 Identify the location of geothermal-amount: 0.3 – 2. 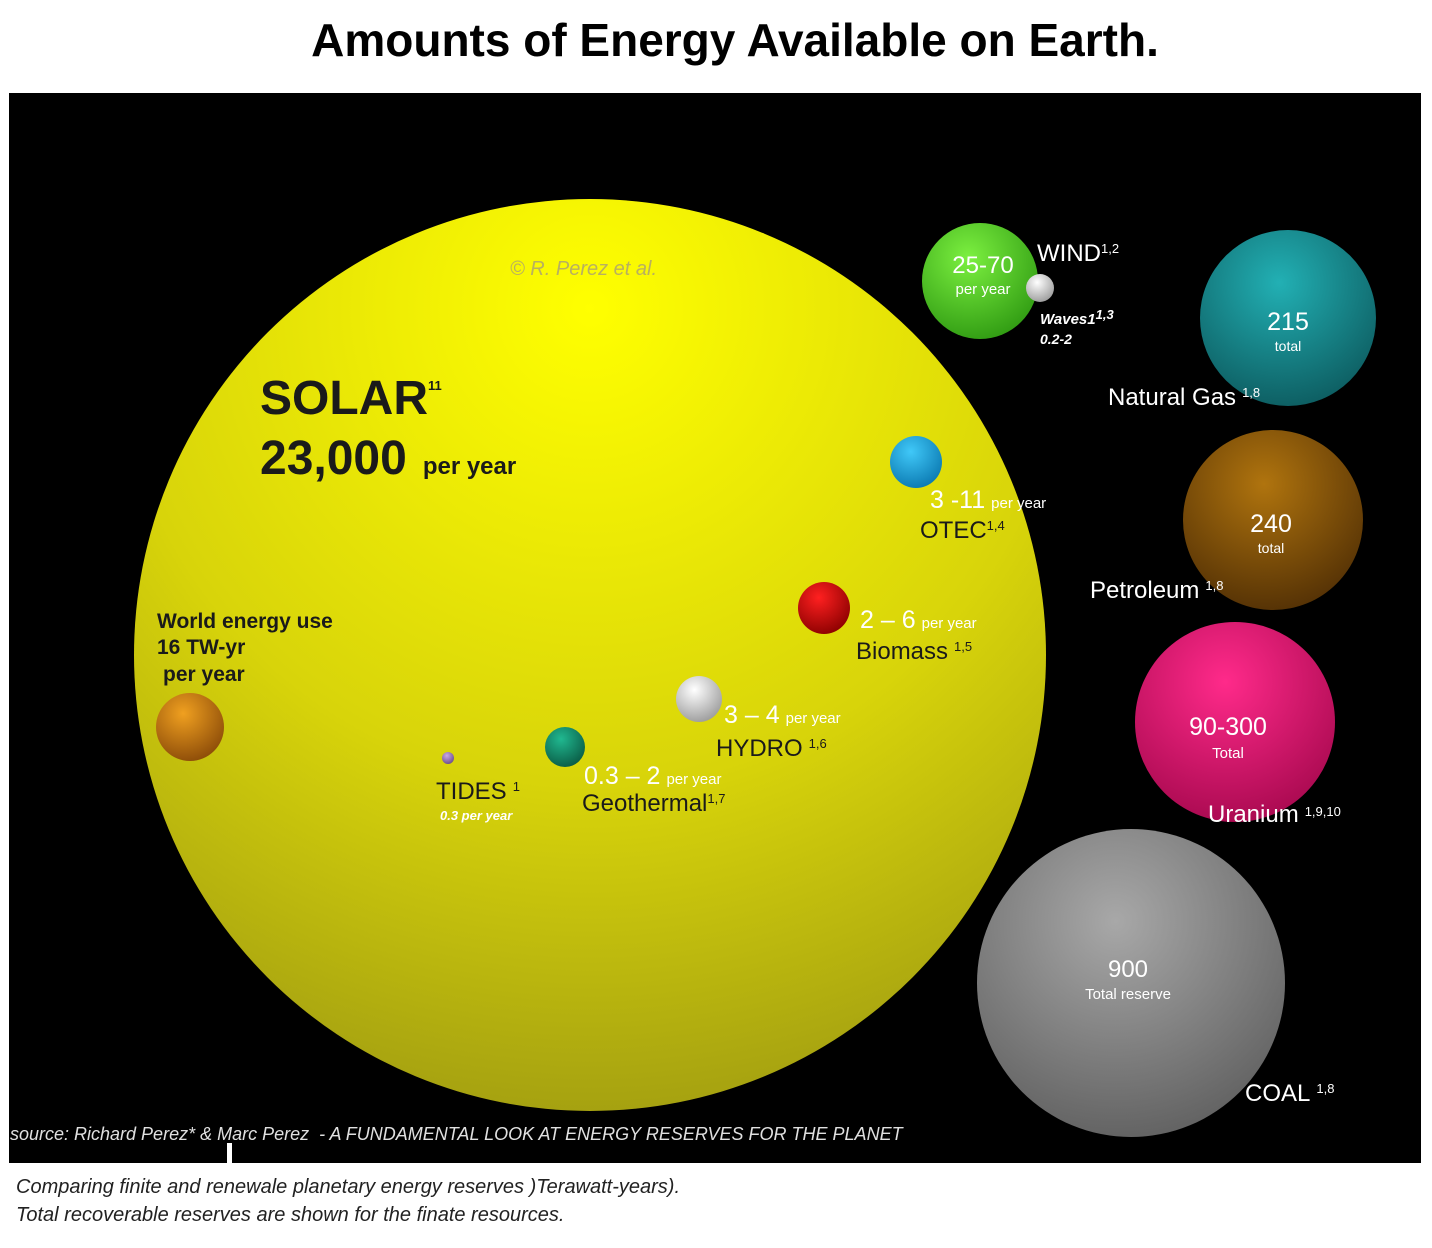
(622, 776).